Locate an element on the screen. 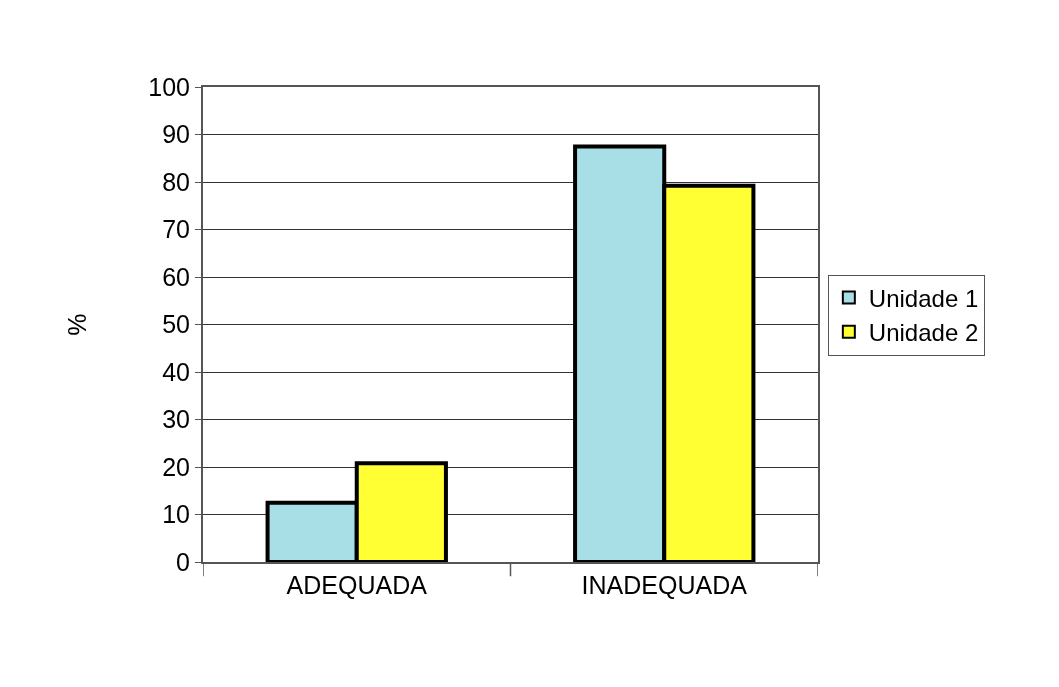 This screenshot has width=1059, height=687. legend-label: Unidade 1 is located at coordinates (923, 298).